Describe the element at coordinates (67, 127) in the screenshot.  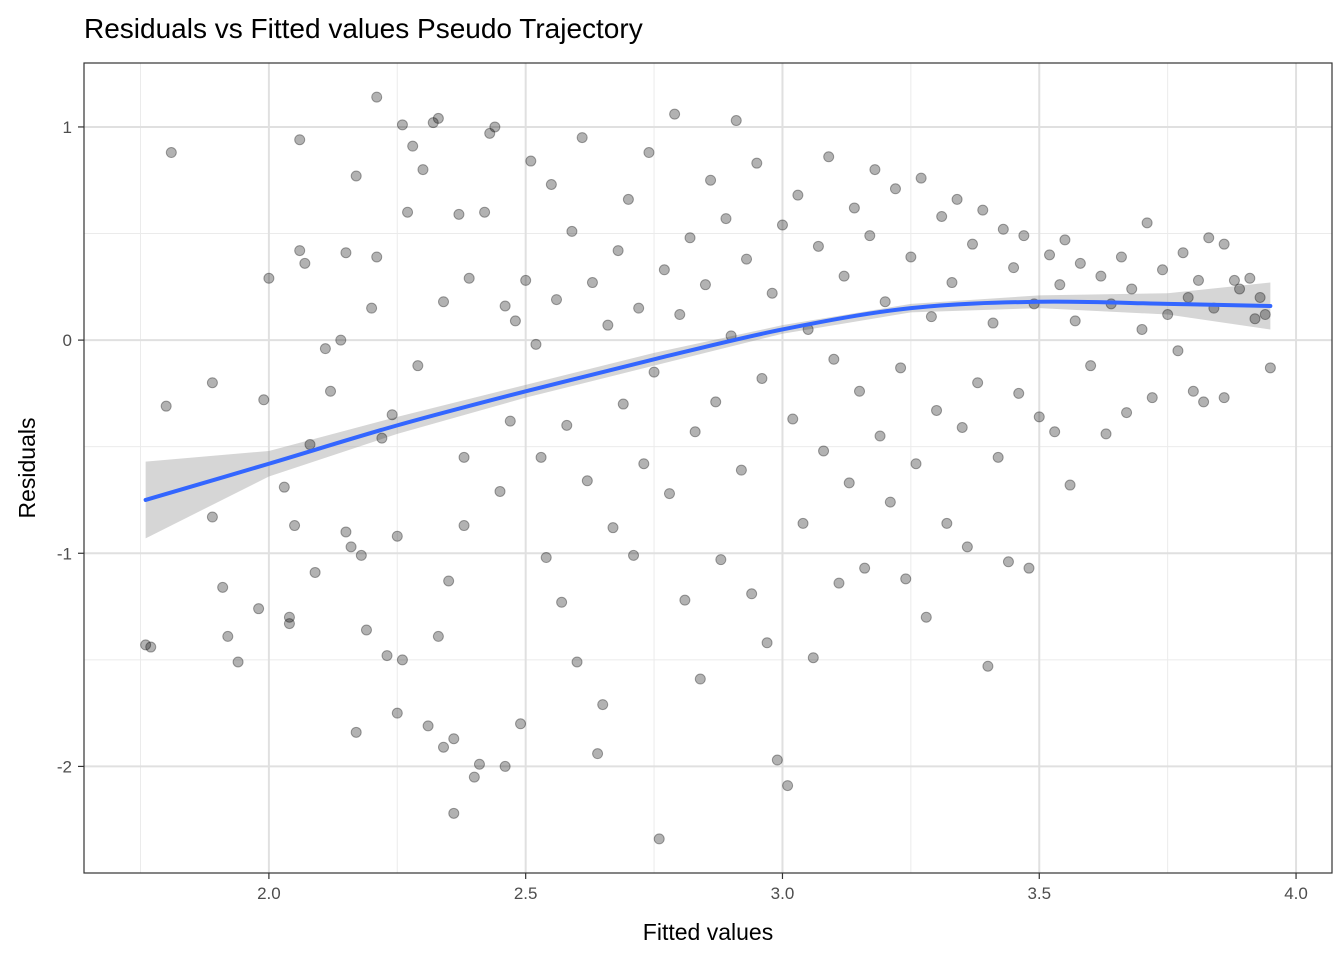
I see `y-tick-label: 1` at that location.